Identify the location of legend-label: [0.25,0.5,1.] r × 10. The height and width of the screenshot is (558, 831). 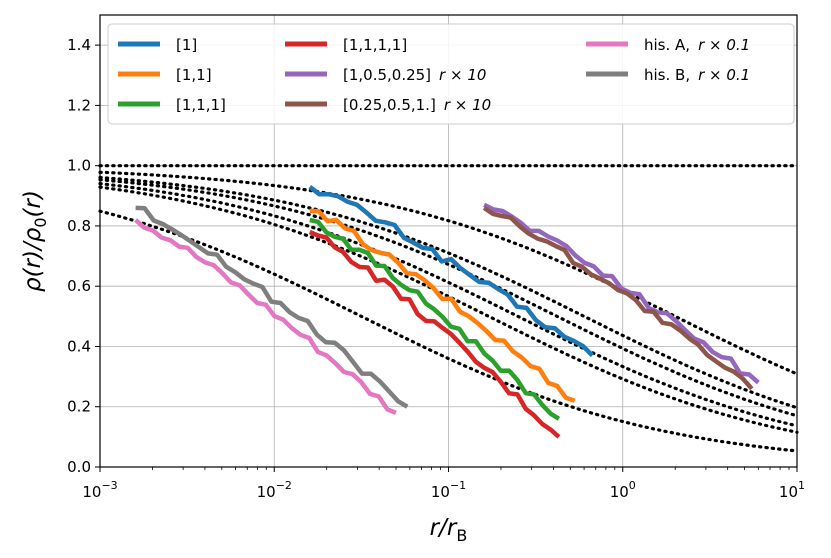
(417, 105).